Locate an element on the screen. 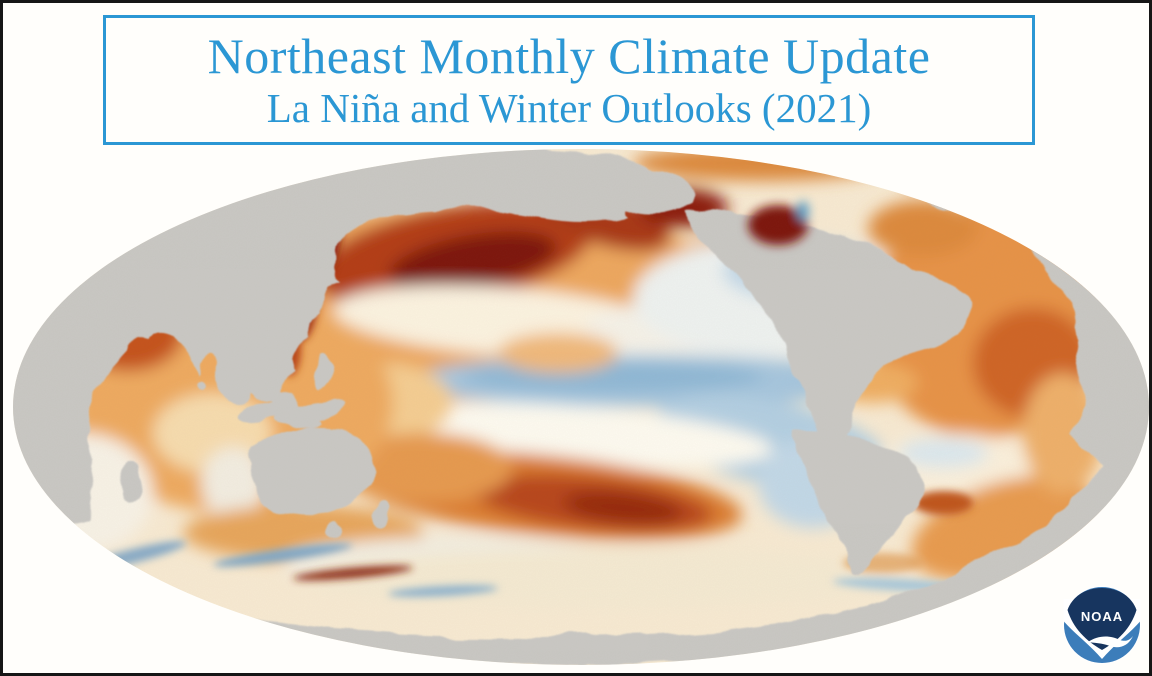 The image size is (1152, 676). noaa-logo-sky is located at coordinates (1102, 619).